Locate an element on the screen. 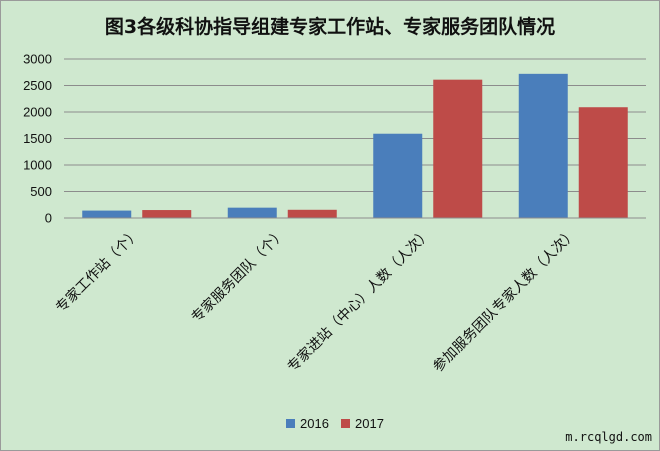  legend-label-2017: 2017 is located at coordinates (369, 423).